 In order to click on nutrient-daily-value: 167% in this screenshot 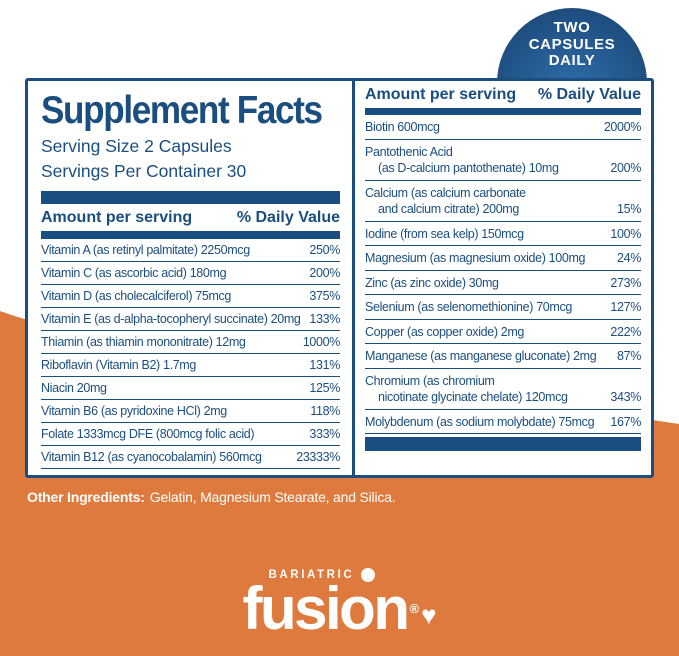, I will do `click(625, 421)`.